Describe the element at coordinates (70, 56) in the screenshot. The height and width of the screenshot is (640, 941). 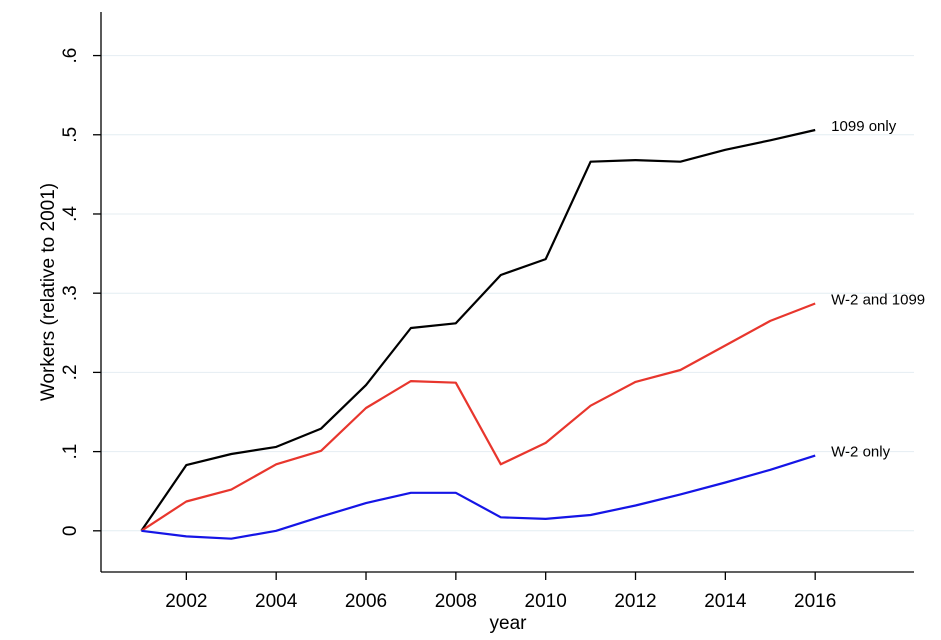
I see `y-tick-label: .6` at that location.